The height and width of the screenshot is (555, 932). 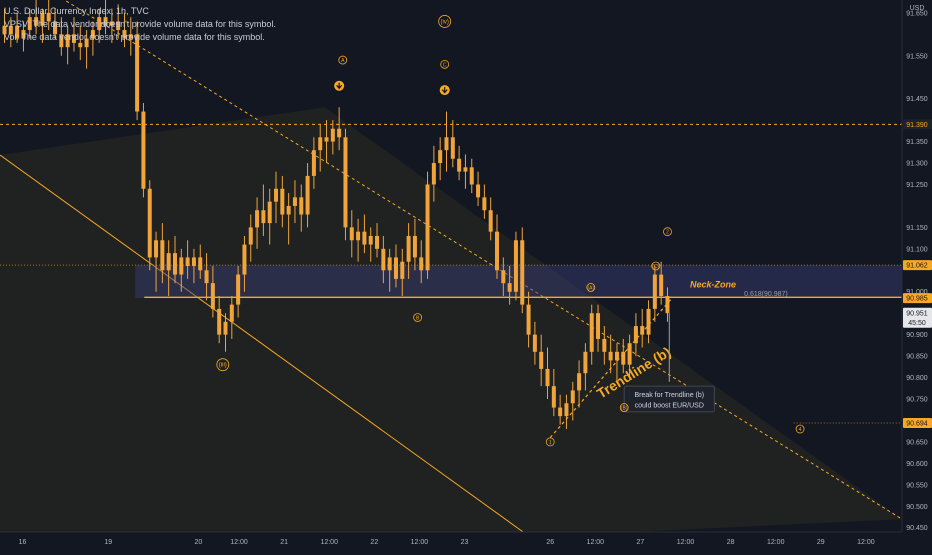 What do you see at coordinates (239, 542) in the screenshot?
I see `x-tick-label: 12:00` at bounding box center [239, 542].